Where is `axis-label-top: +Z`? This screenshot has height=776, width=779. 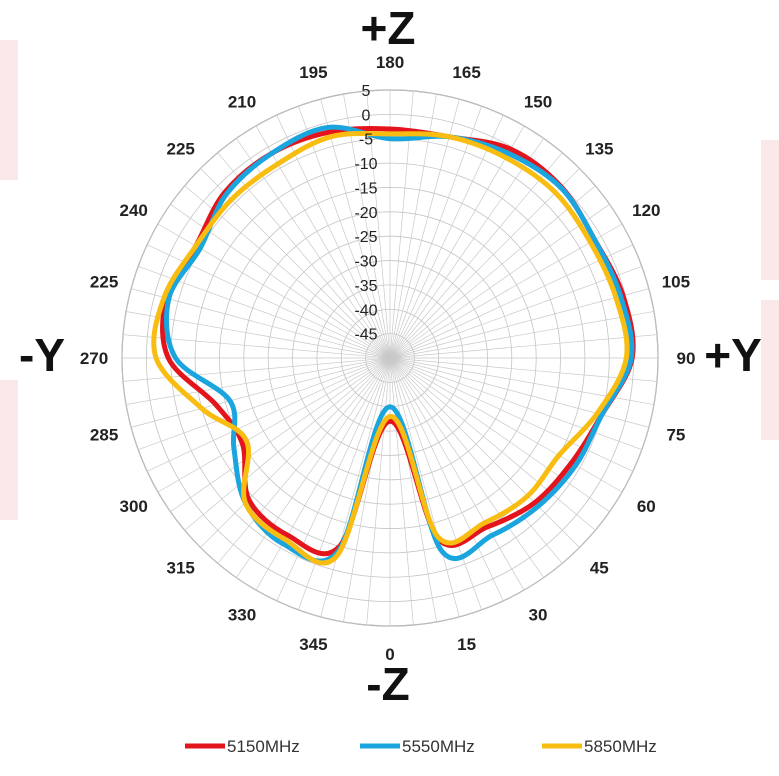 axis-label-top: +Z is located at coordinates (388, 28).